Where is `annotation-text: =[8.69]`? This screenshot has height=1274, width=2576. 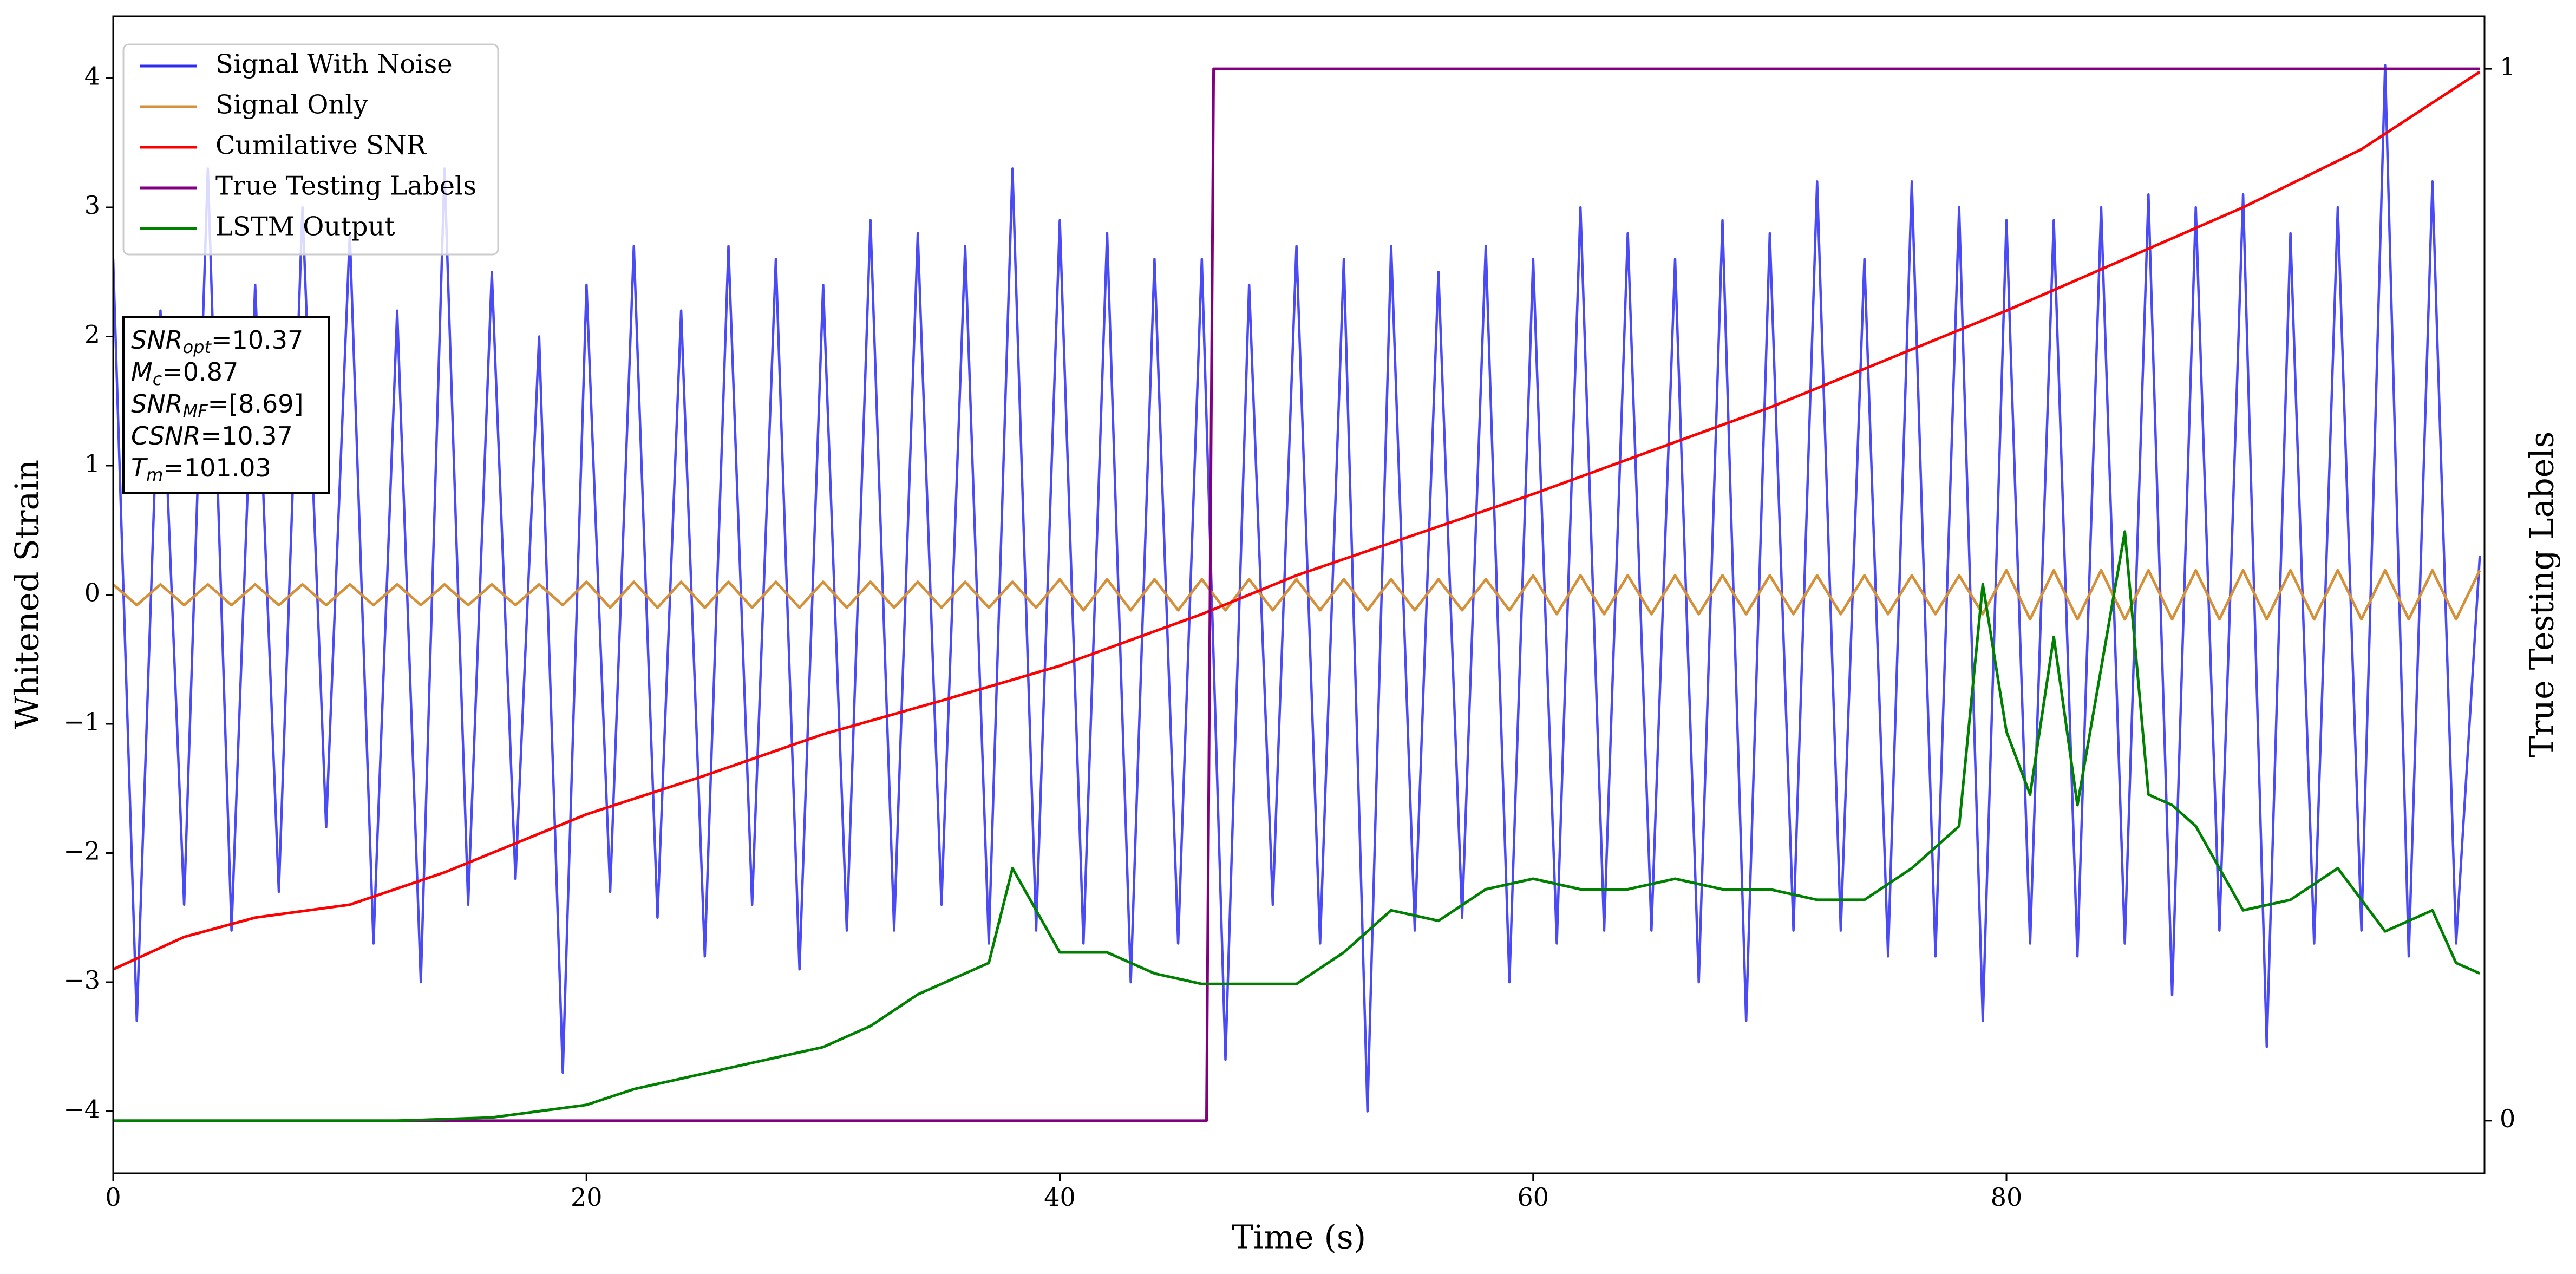
annotation-text: =[8.69] is located at coordinates (256, 404).